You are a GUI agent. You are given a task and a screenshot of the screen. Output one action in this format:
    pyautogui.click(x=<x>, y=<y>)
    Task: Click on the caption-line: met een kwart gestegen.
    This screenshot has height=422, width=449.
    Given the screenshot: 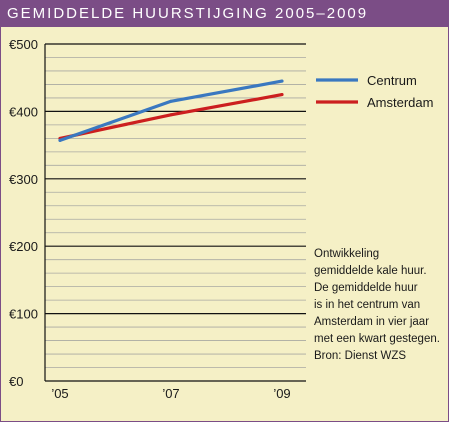 What is the action you would take?
    pyautogui.click(x=377, y=339)
    